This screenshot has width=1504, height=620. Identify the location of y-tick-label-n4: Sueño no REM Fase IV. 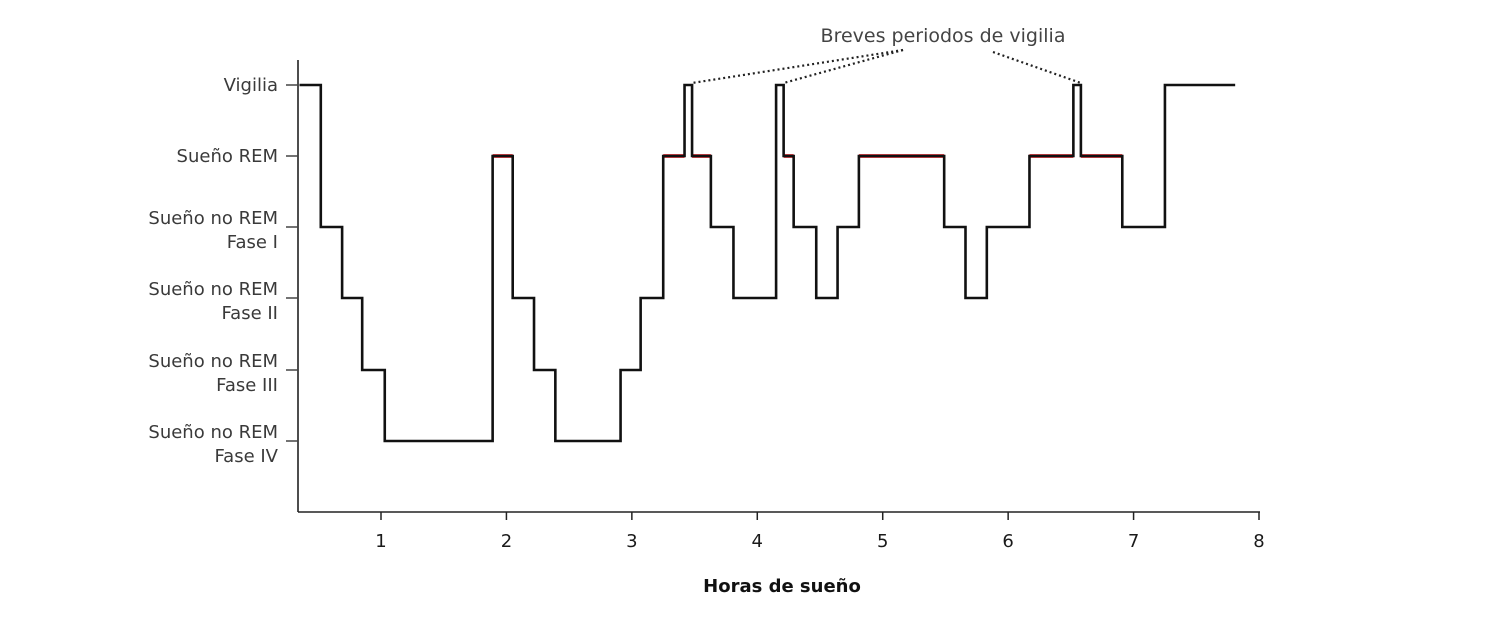
(213, 444).